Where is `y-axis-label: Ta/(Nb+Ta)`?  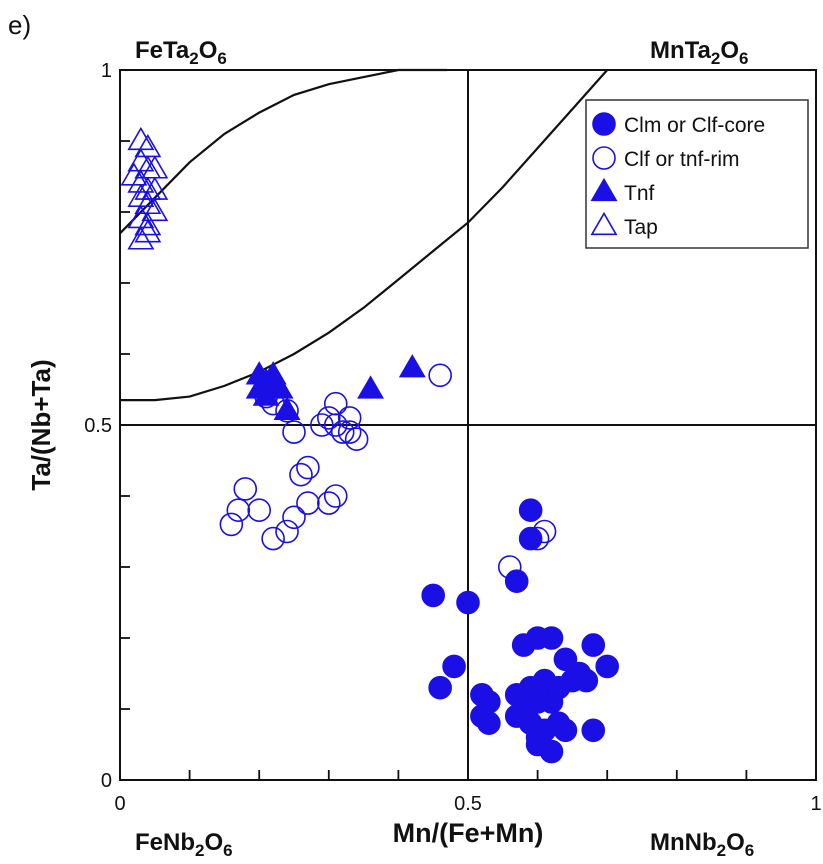
y-axis-label: Ta/(Nb+Ta) is located at coordinates (41, 424).